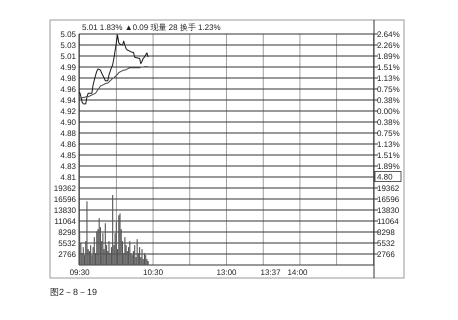 The image size is (458, 320). I want to click on y-tick-label: 5.05, so click(68, 35).